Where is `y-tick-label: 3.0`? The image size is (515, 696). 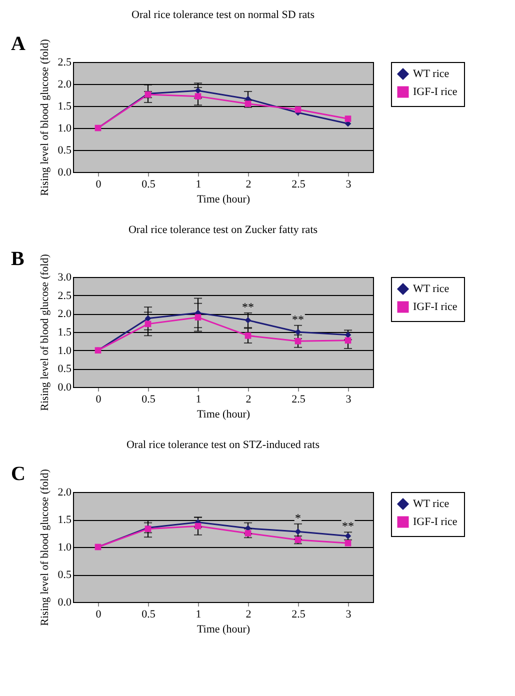
y-tick-label: 3.0 is located at coordinates (65, 278).